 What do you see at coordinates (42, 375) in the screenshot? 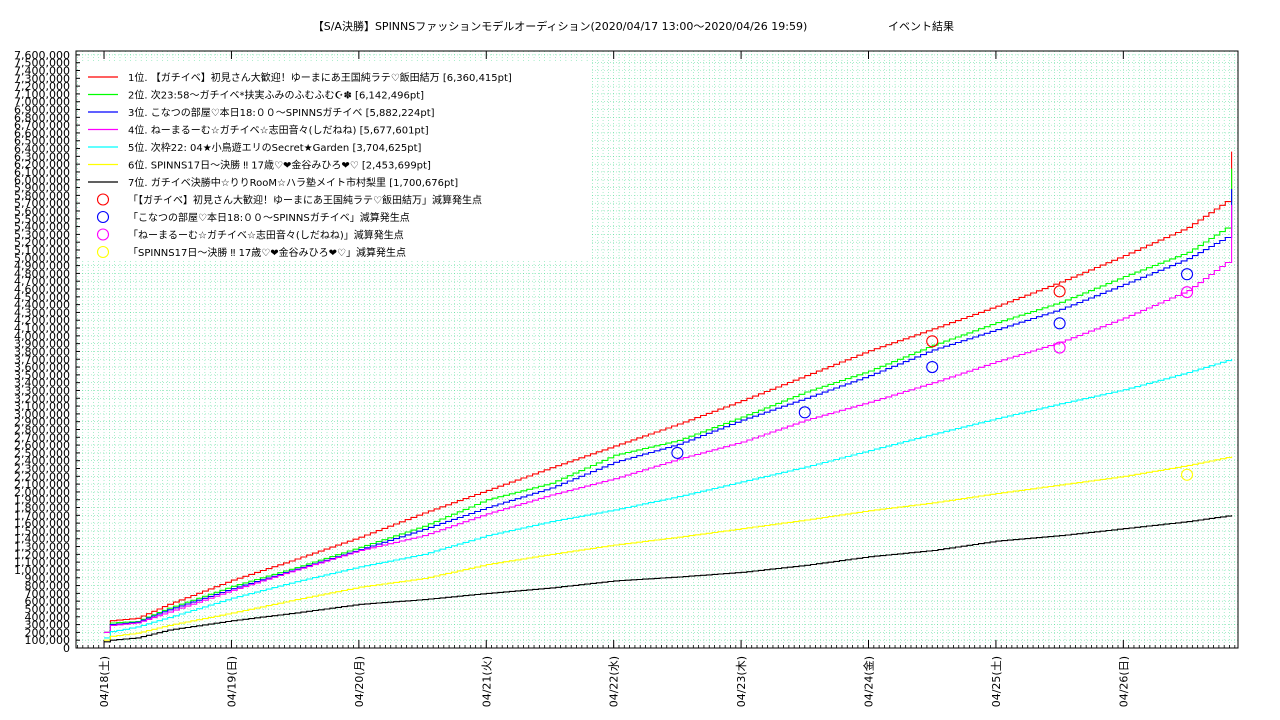
I see `y-tick-label: 3,500,000` at bounding box center [42, 375].